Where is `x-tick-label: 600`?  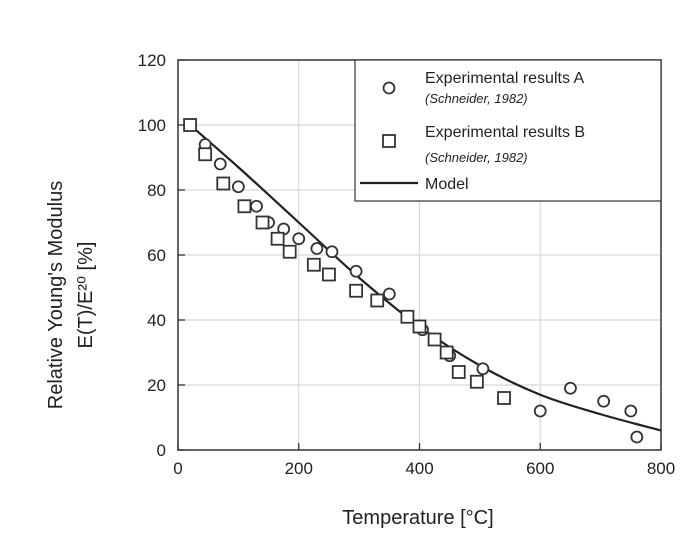
x-tick-label: 600 is located at coordinates (540, 468).